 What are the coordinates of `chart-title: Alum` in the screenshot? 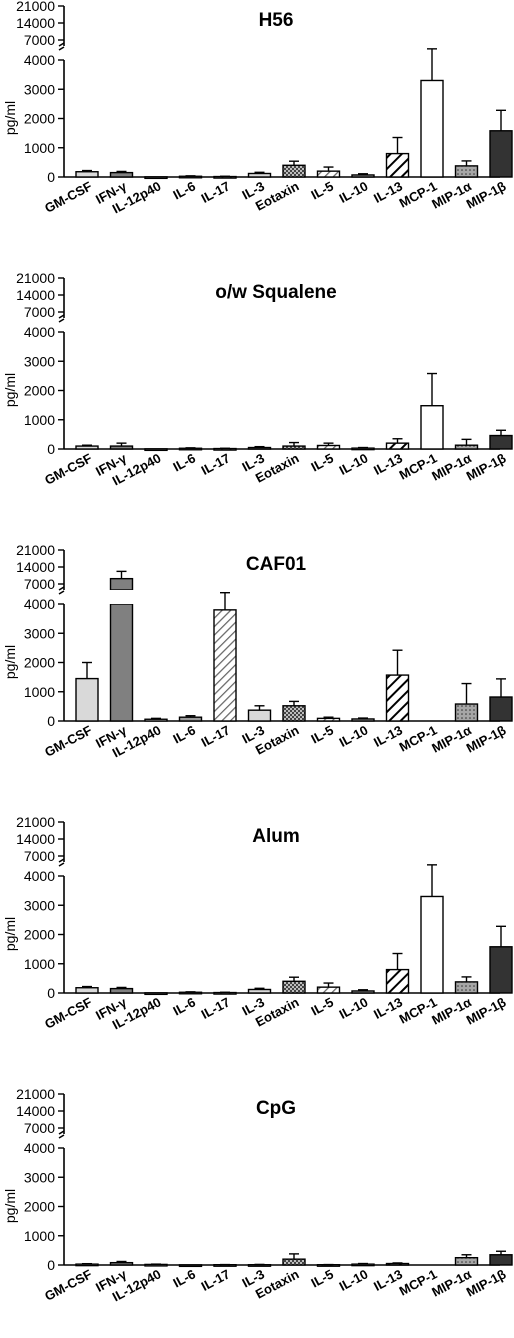 It's located at (276, 836).